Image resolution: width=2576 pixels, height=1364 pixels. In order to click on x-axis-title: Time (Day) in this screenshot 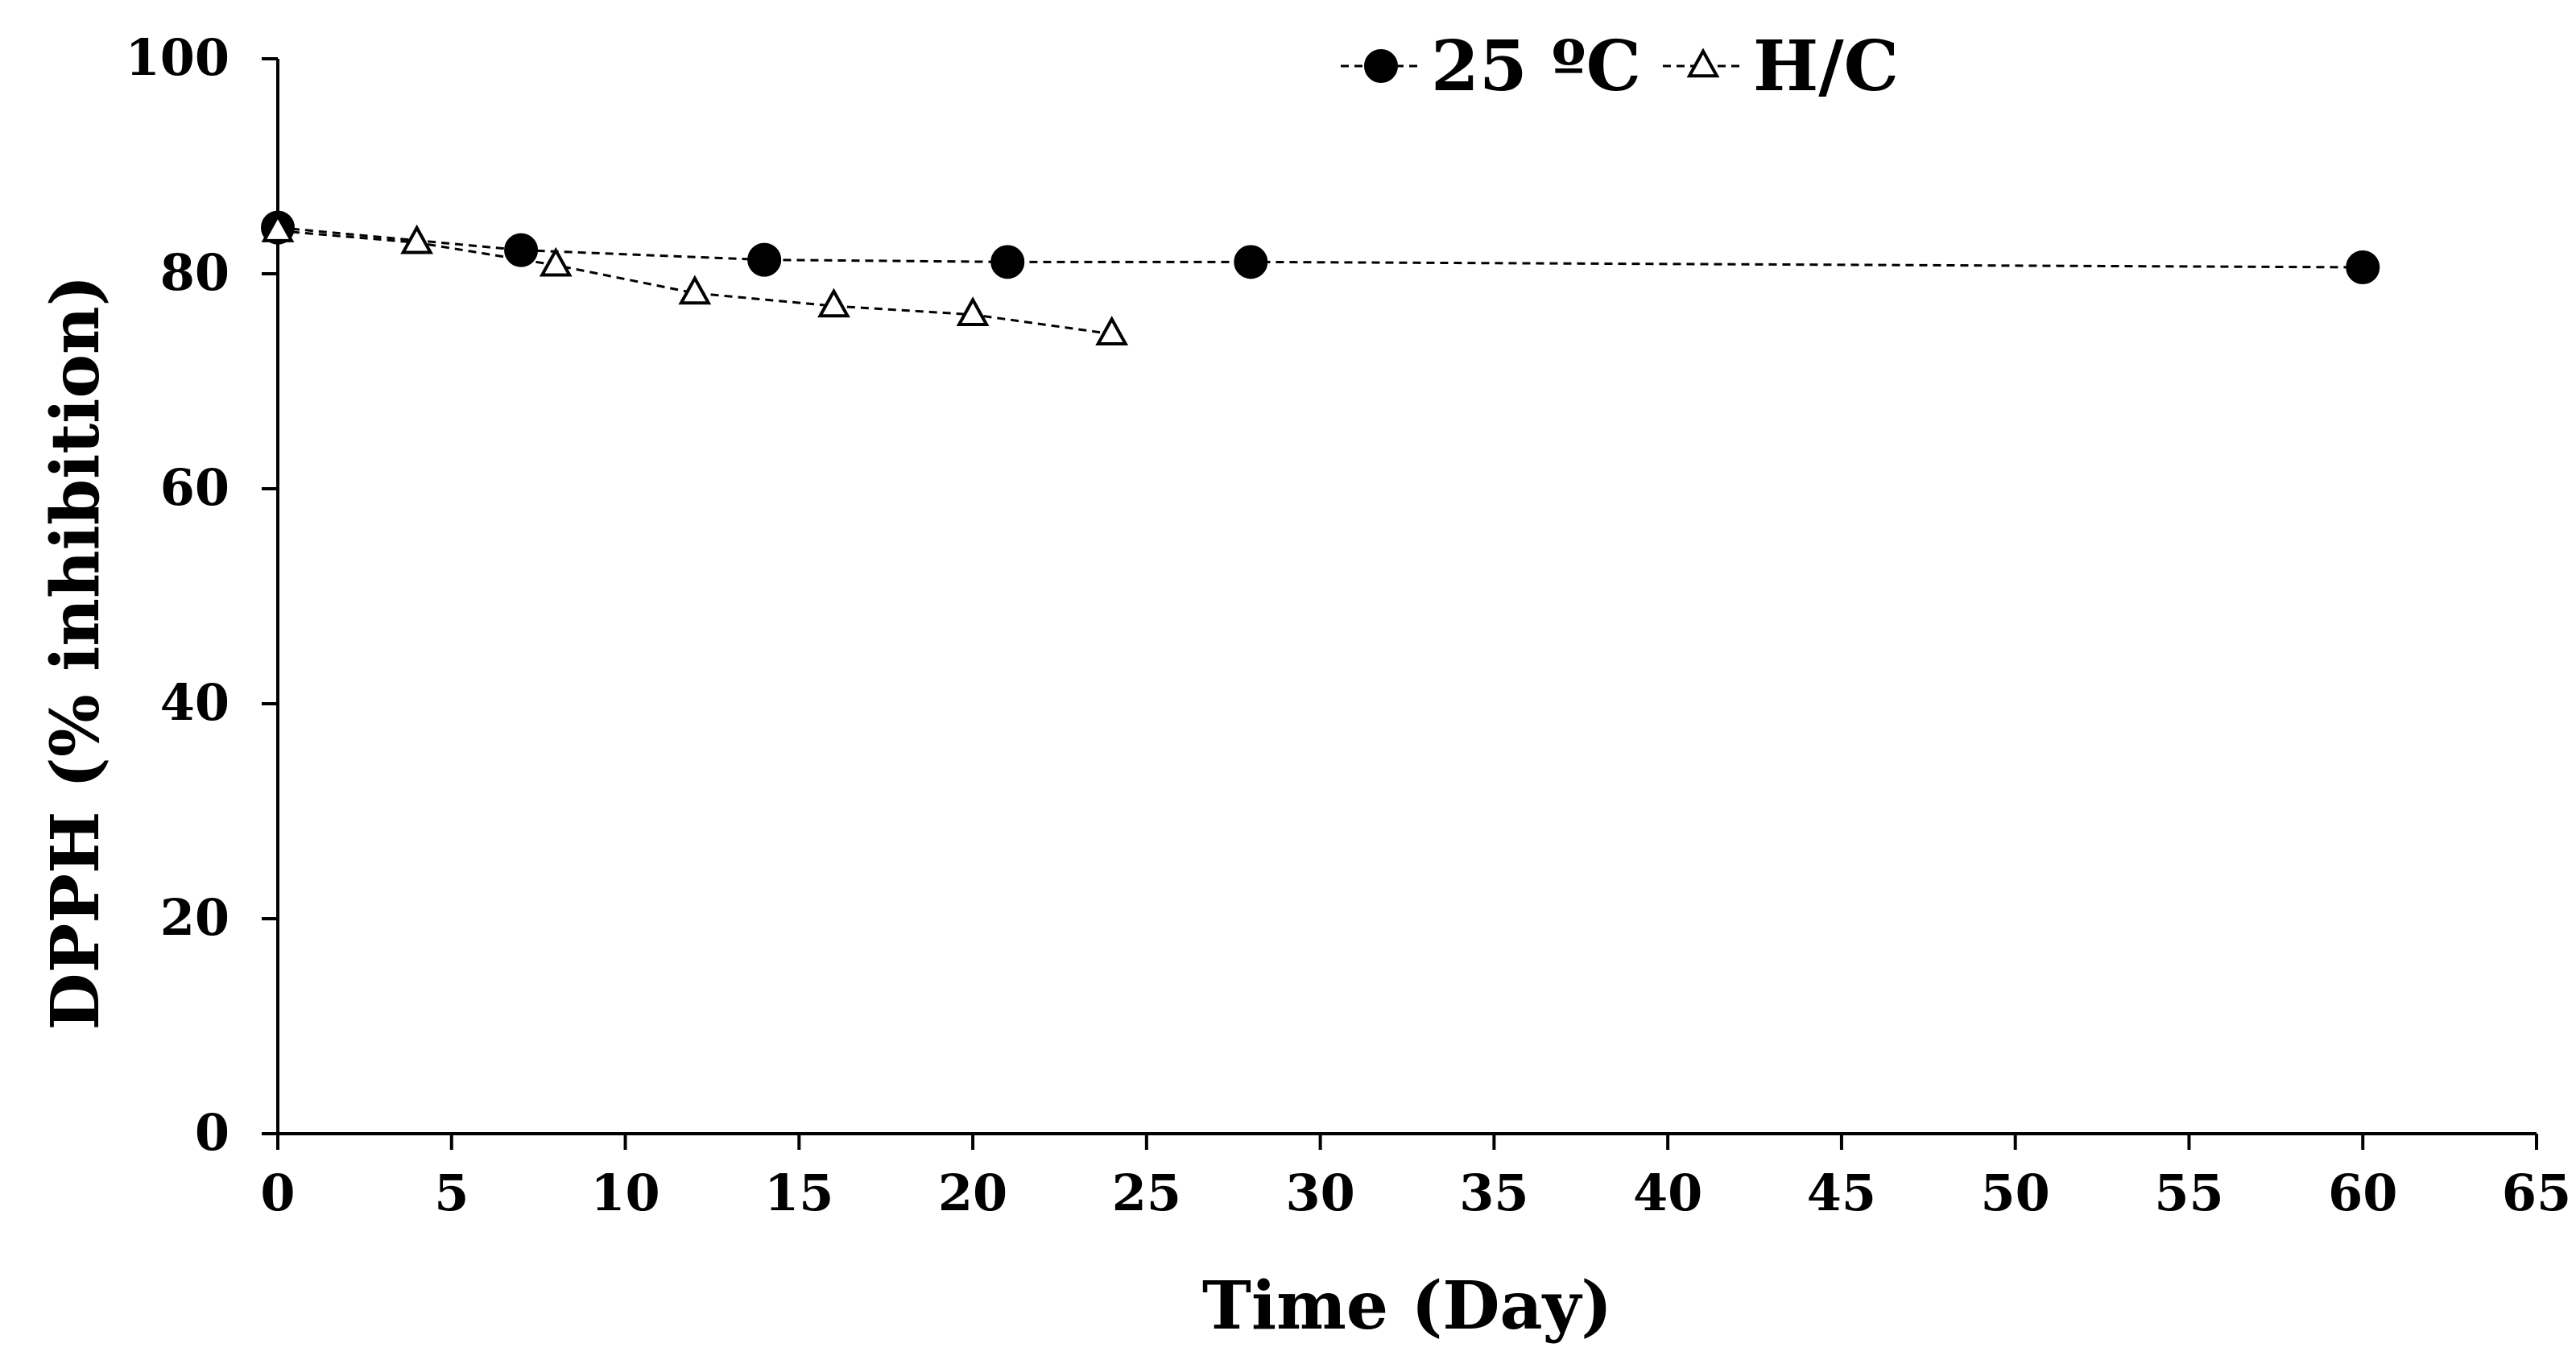, I will do `click(1407, 1306)`.